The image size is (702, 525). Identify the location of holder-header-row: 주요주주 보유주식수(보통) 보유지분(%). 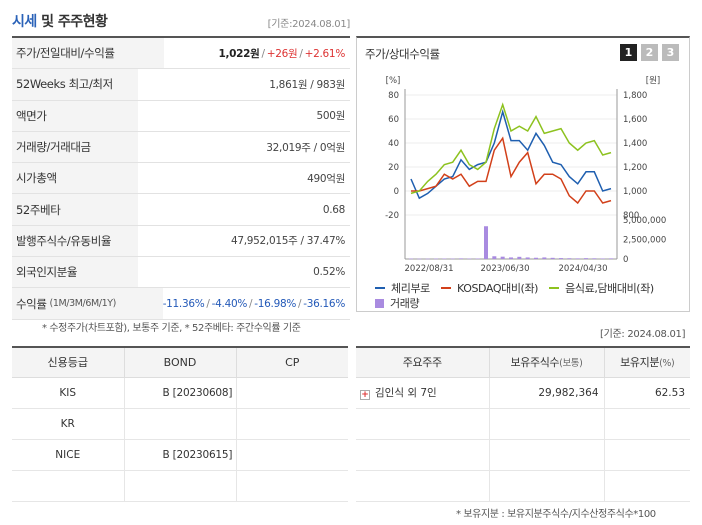
(523, 362).